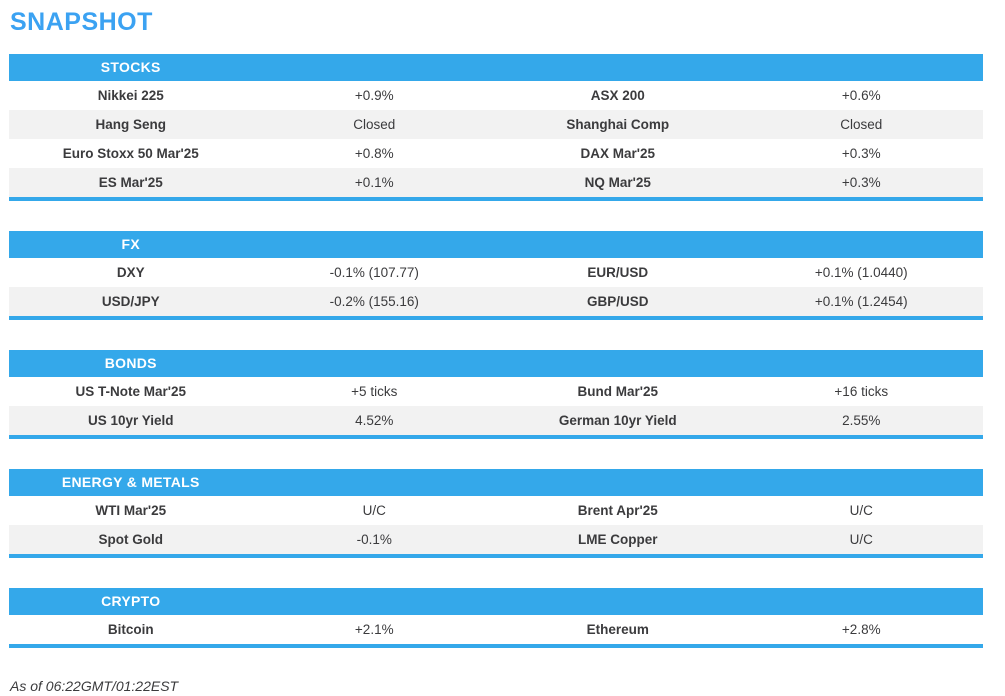 This screenshot has width=1005, height=696. What do you see at coordinates (618, 539) in the screenshot?
I see `instrument-label: LME Copper` at bounding box center [618, 539].